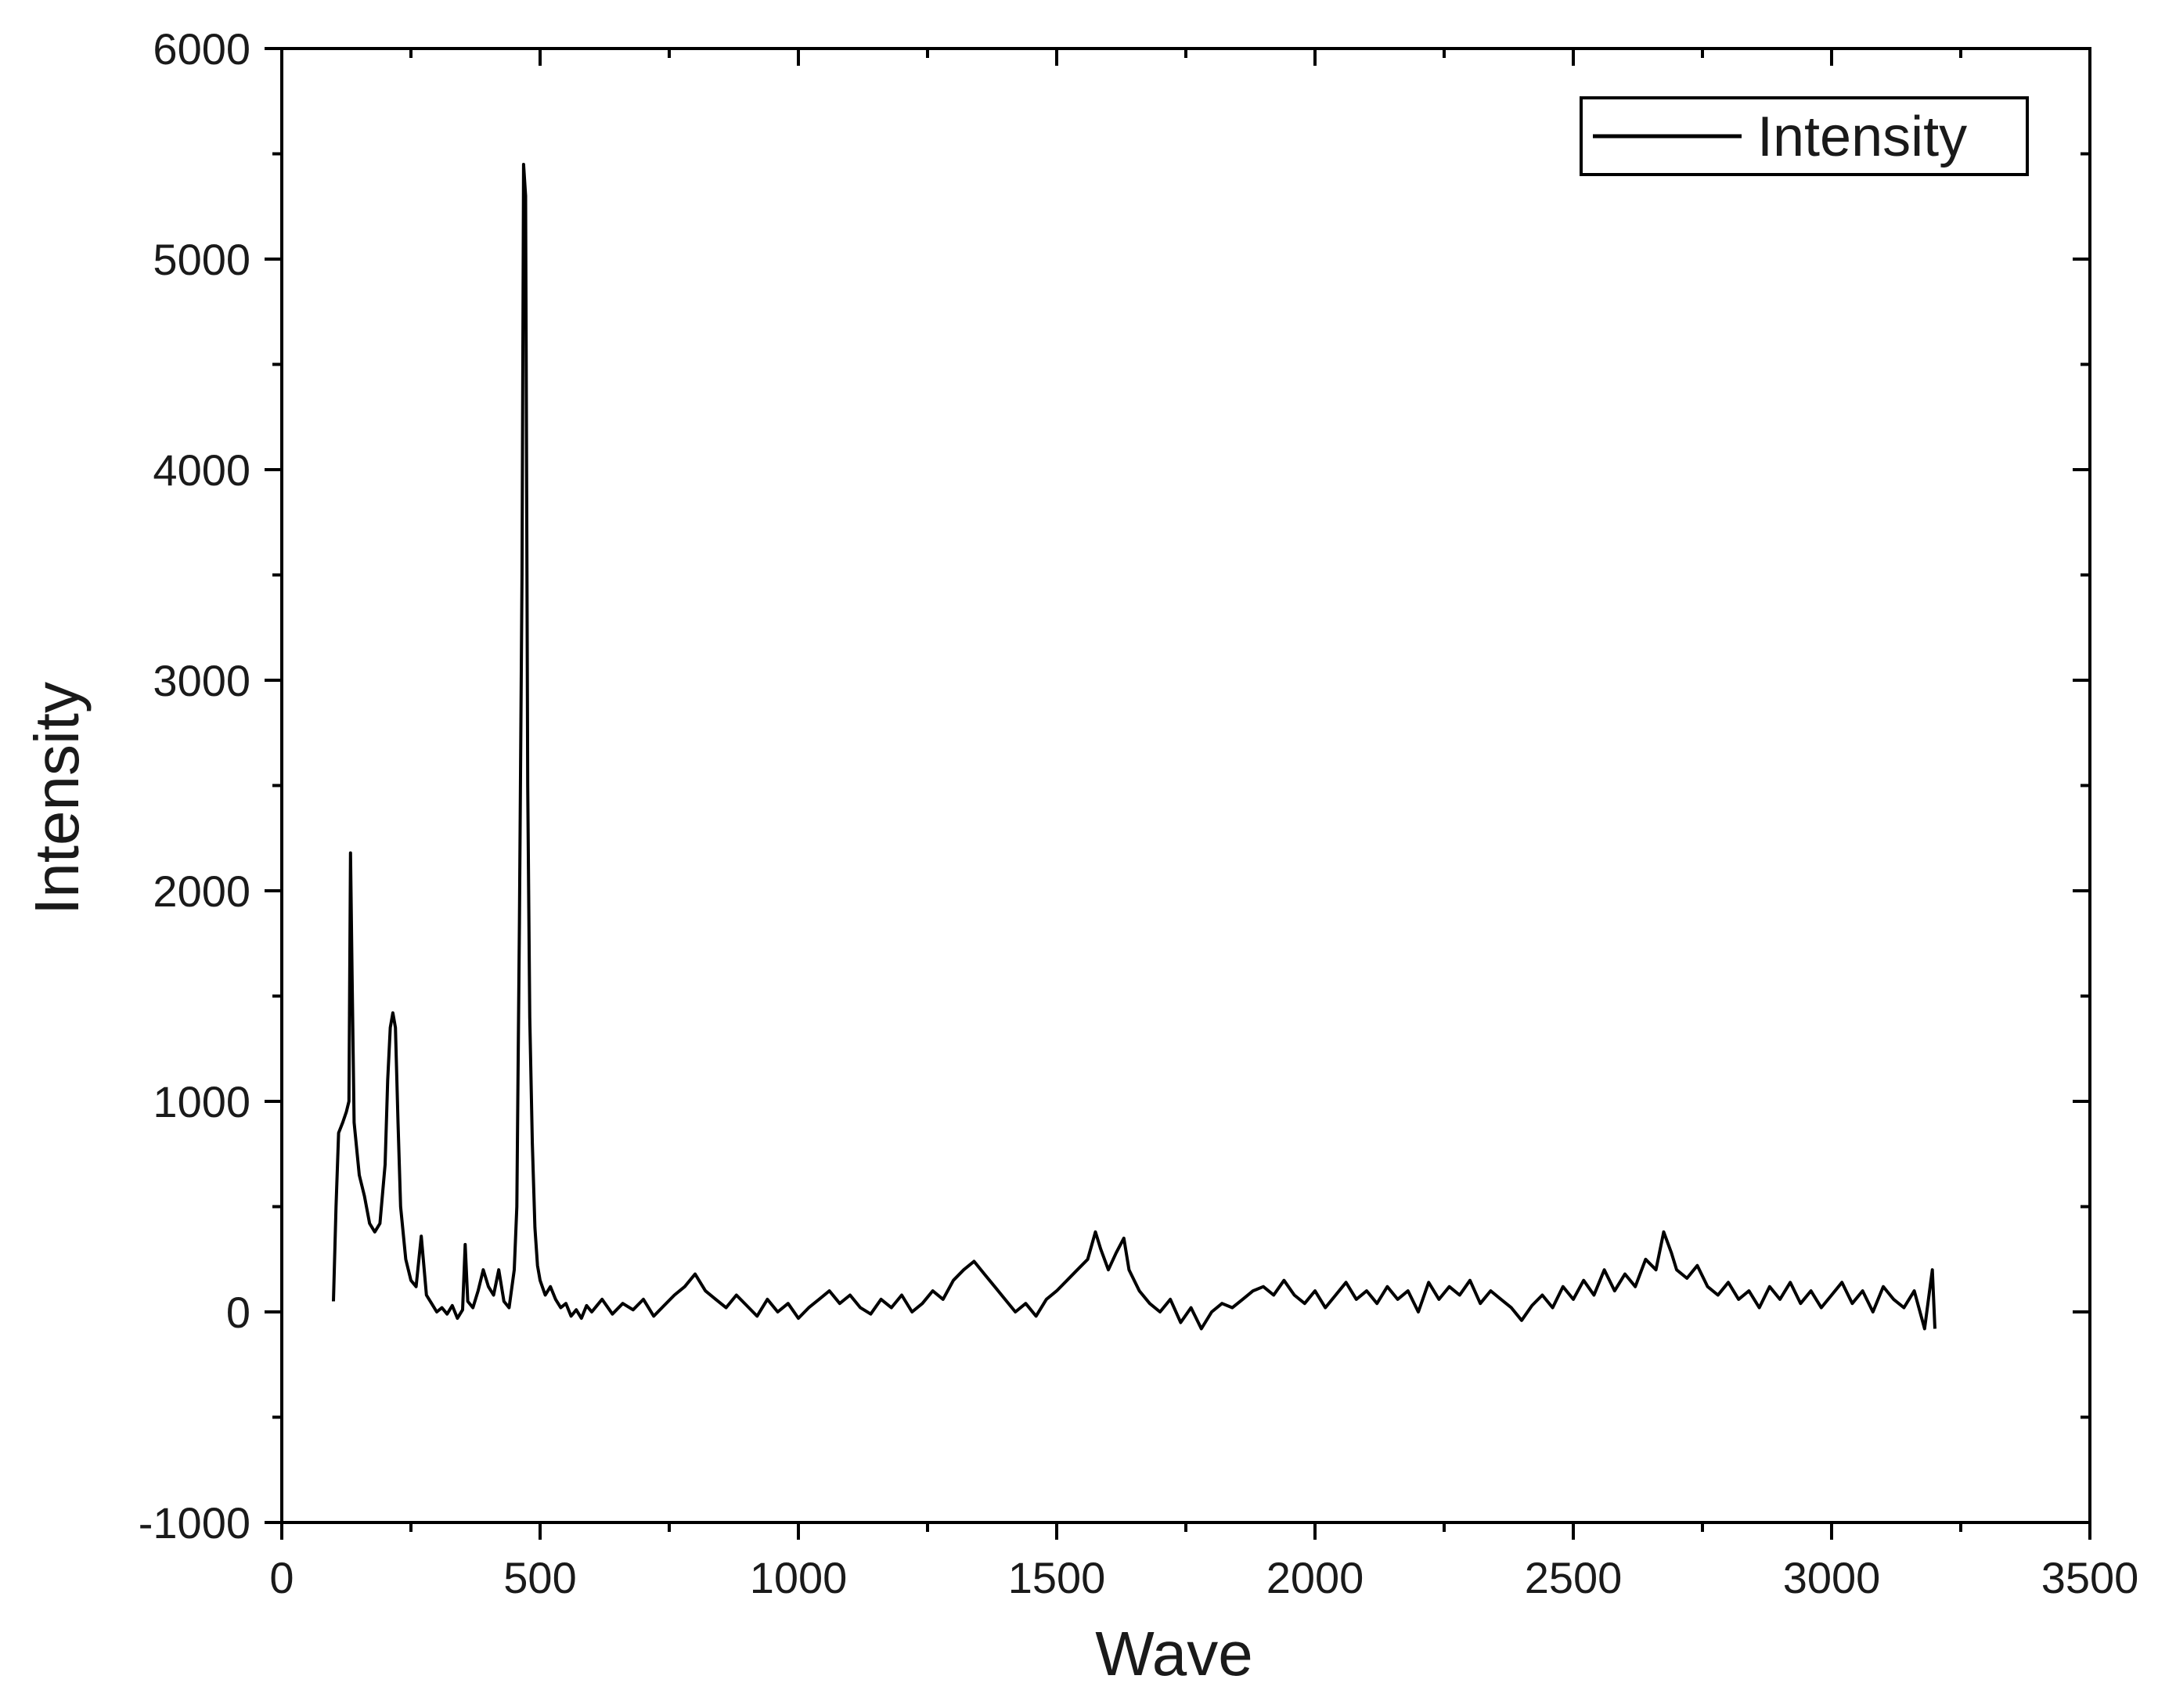 This screenshot has width=2158, height=1708. Describe the element at coordinates (202, 680) in the screenshot. I see `y-tick-label: 3000` at that location.